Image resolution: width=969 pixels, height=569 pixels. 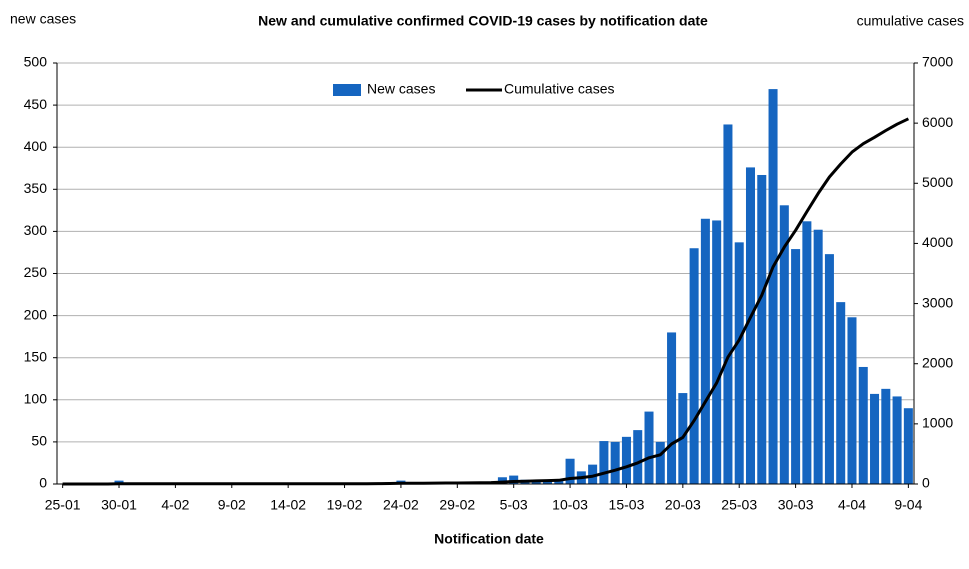 What do you see at coordinates (937, 242) in the screenshot?
I see `y2-tick-label: 4000` at bounding box center [937, 242].